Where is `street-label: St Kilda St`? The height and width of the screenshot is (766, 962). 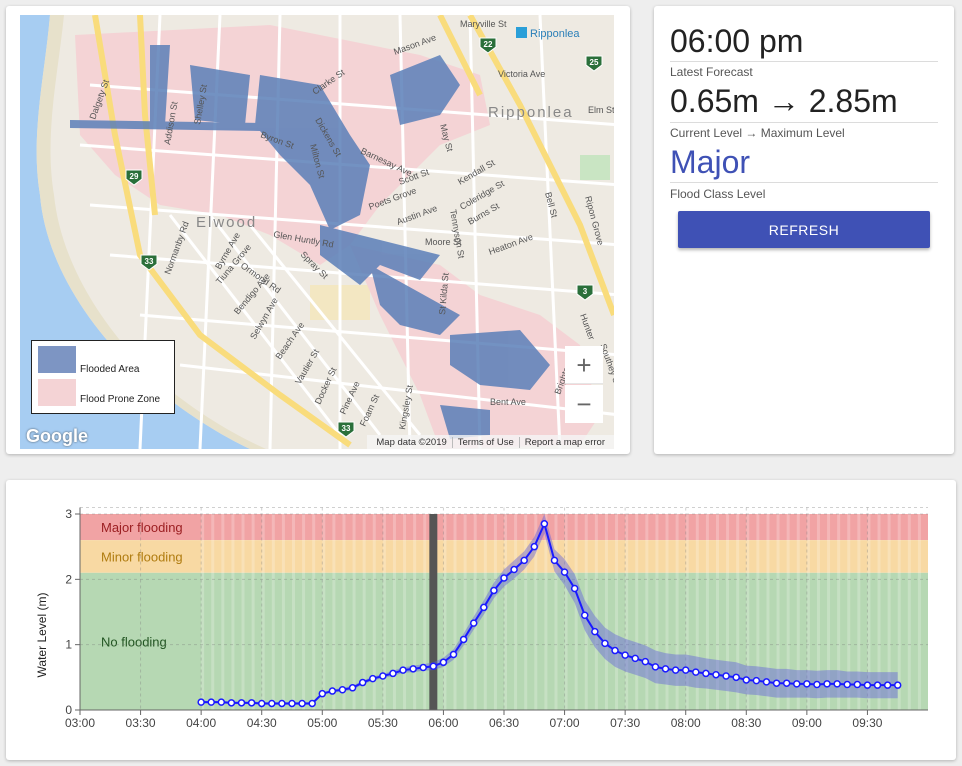
street-label: St Kilda St is located at coordinates (444, 293).